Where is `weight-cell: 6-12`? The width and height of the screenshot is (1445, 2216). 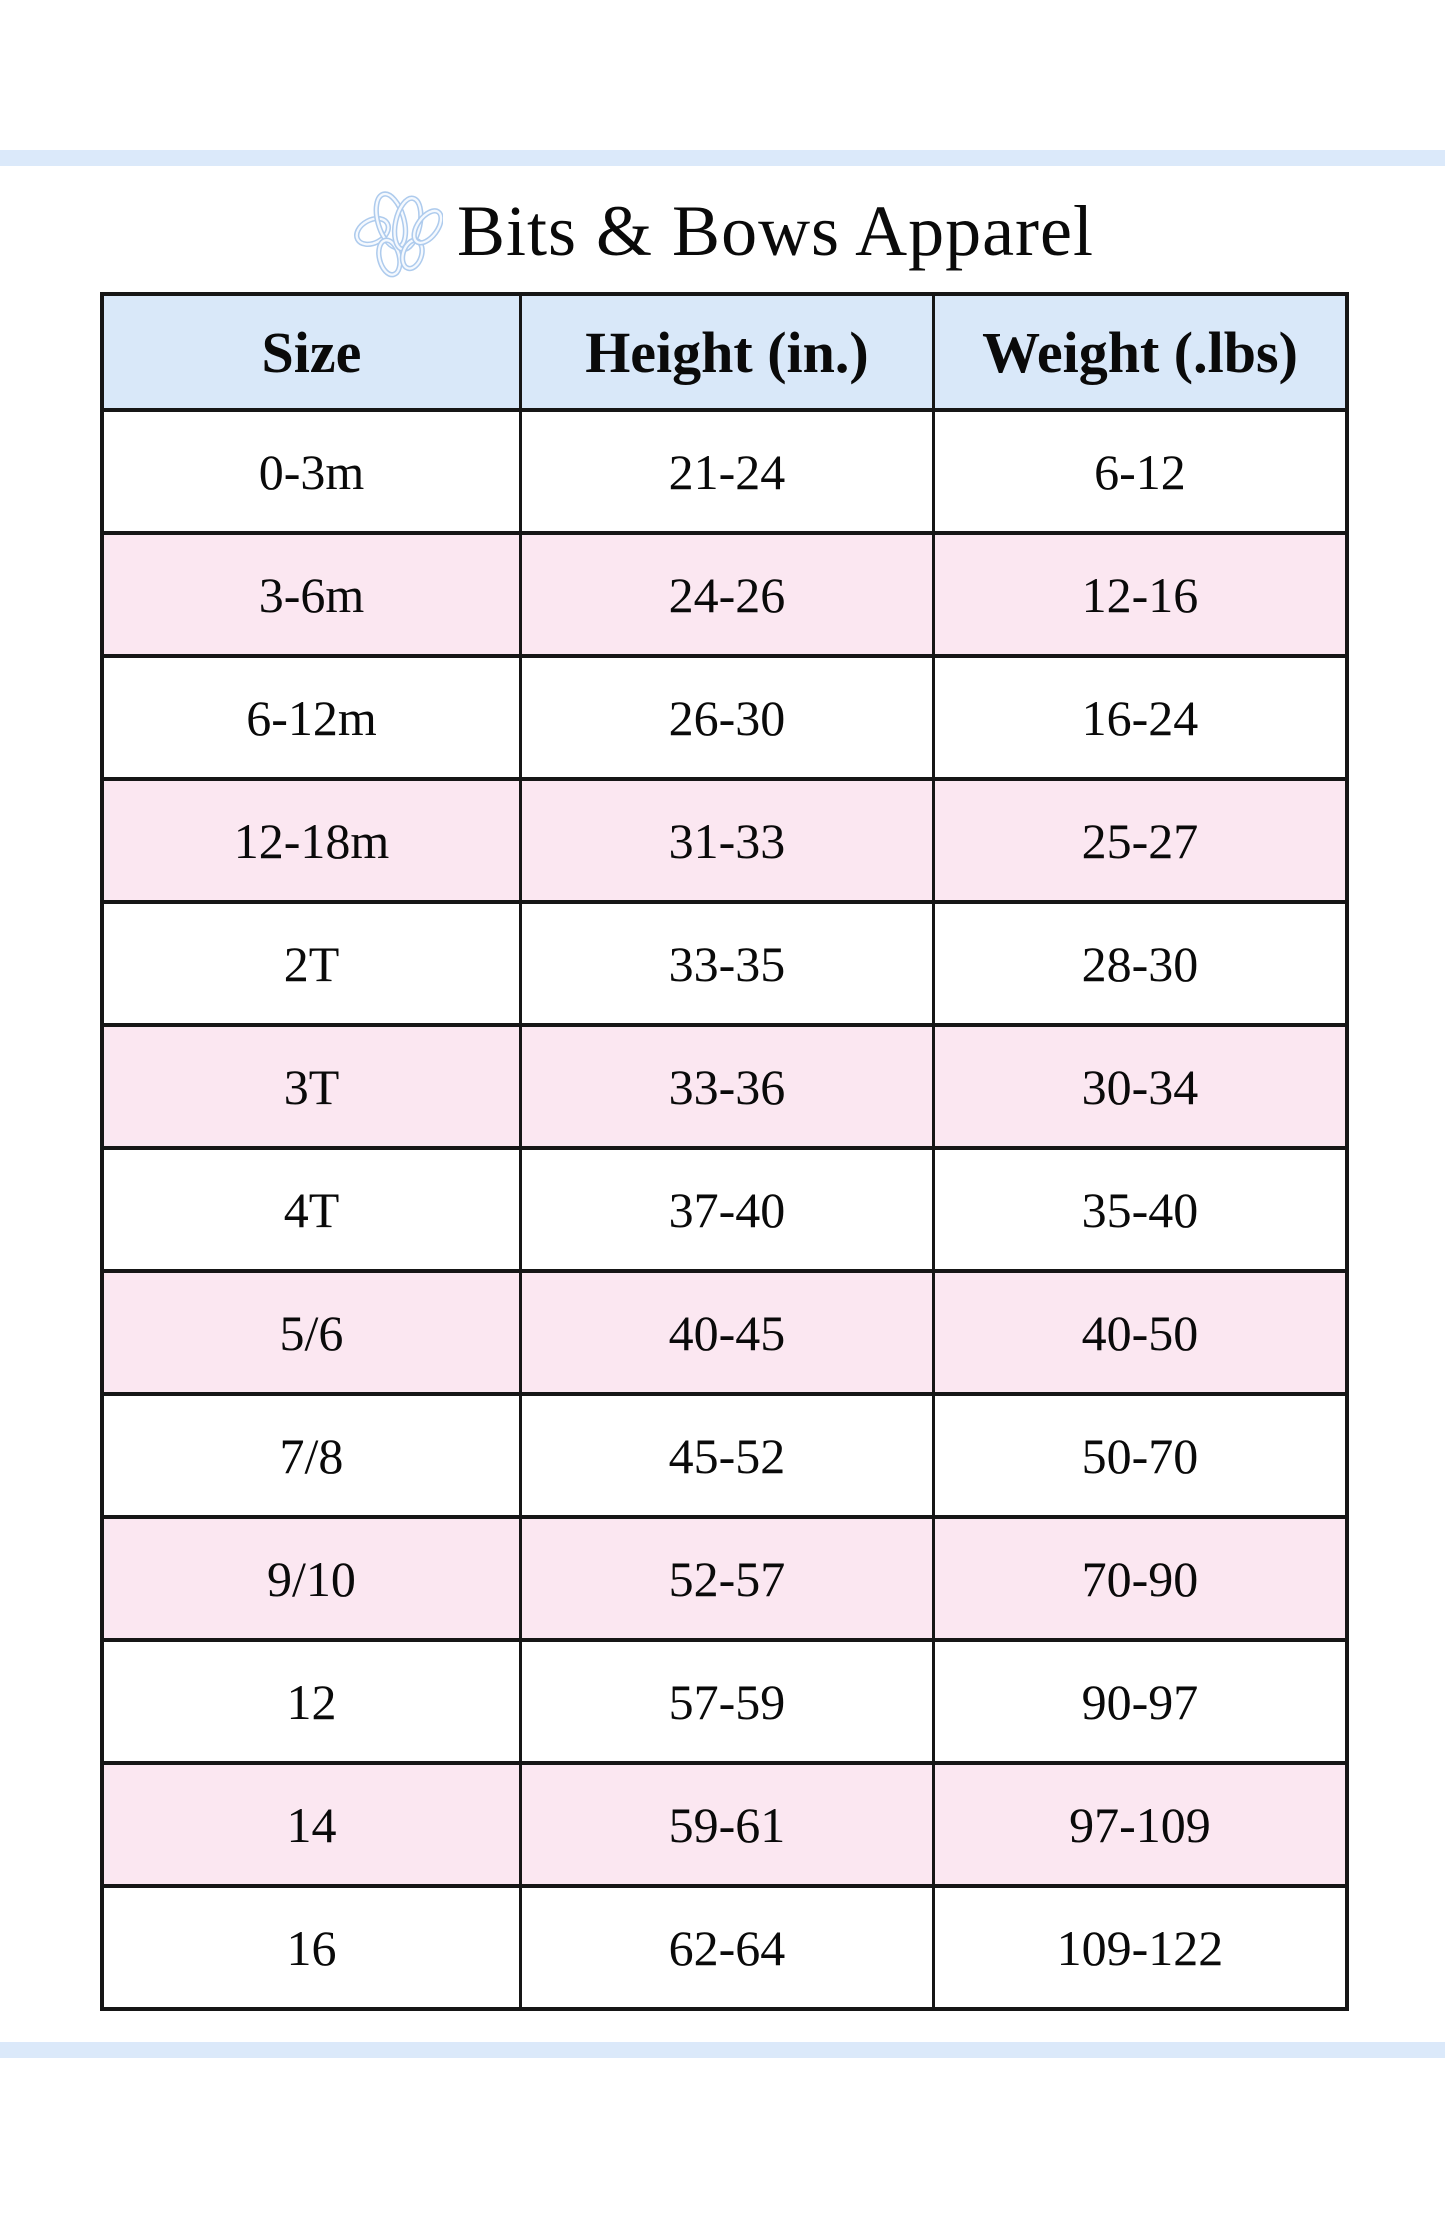 weight-cell: 6-12 is located at coordinates (1140, 471).